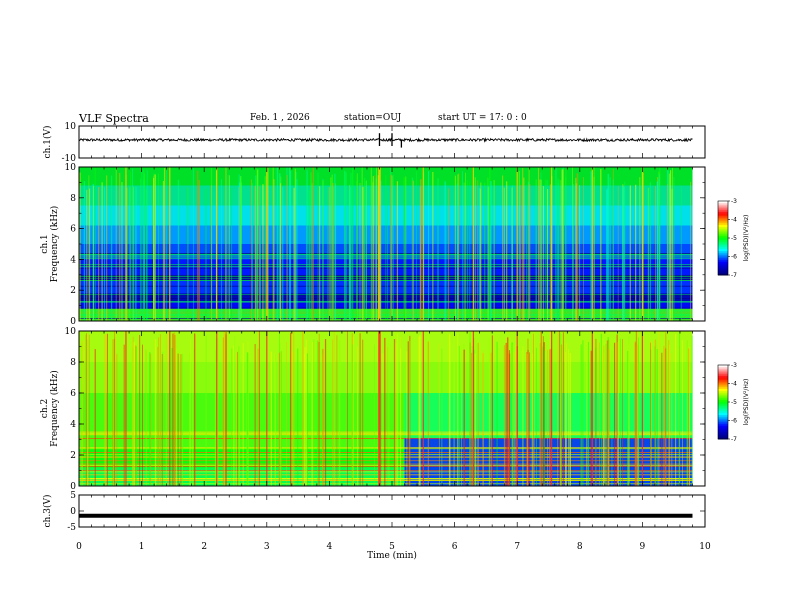  I want to click on panel-1-axes: 10 -10 ch.1(V), so click(374, 143).